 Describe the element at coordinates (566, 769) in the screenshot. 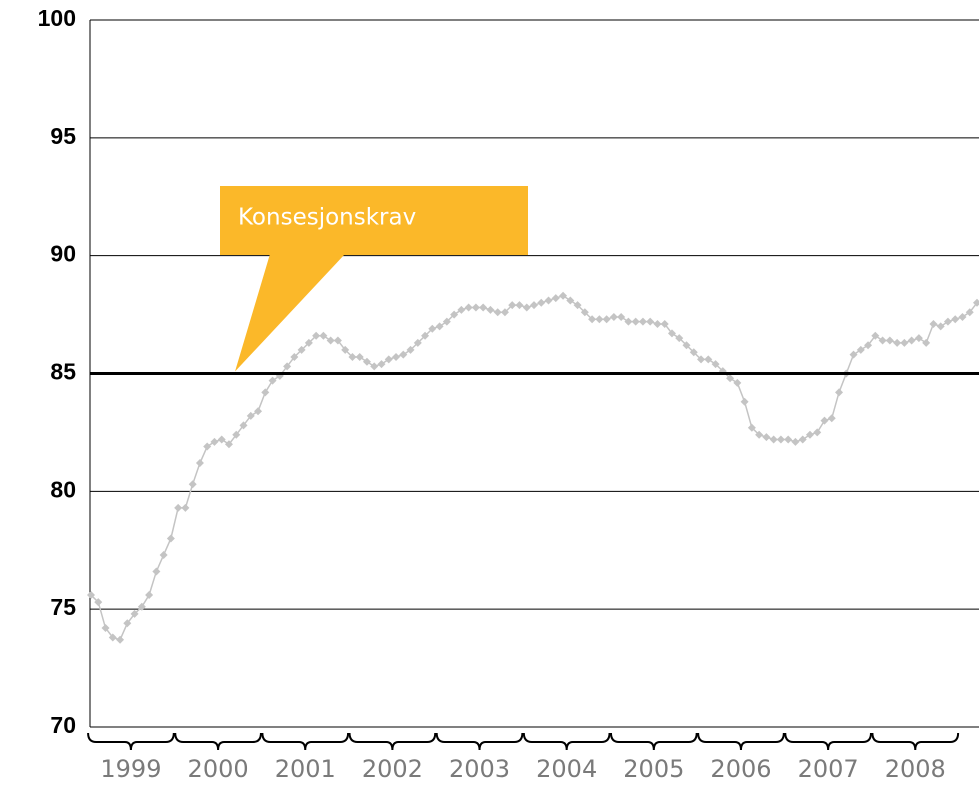

I see `x-tick-label: 2004` at that location.